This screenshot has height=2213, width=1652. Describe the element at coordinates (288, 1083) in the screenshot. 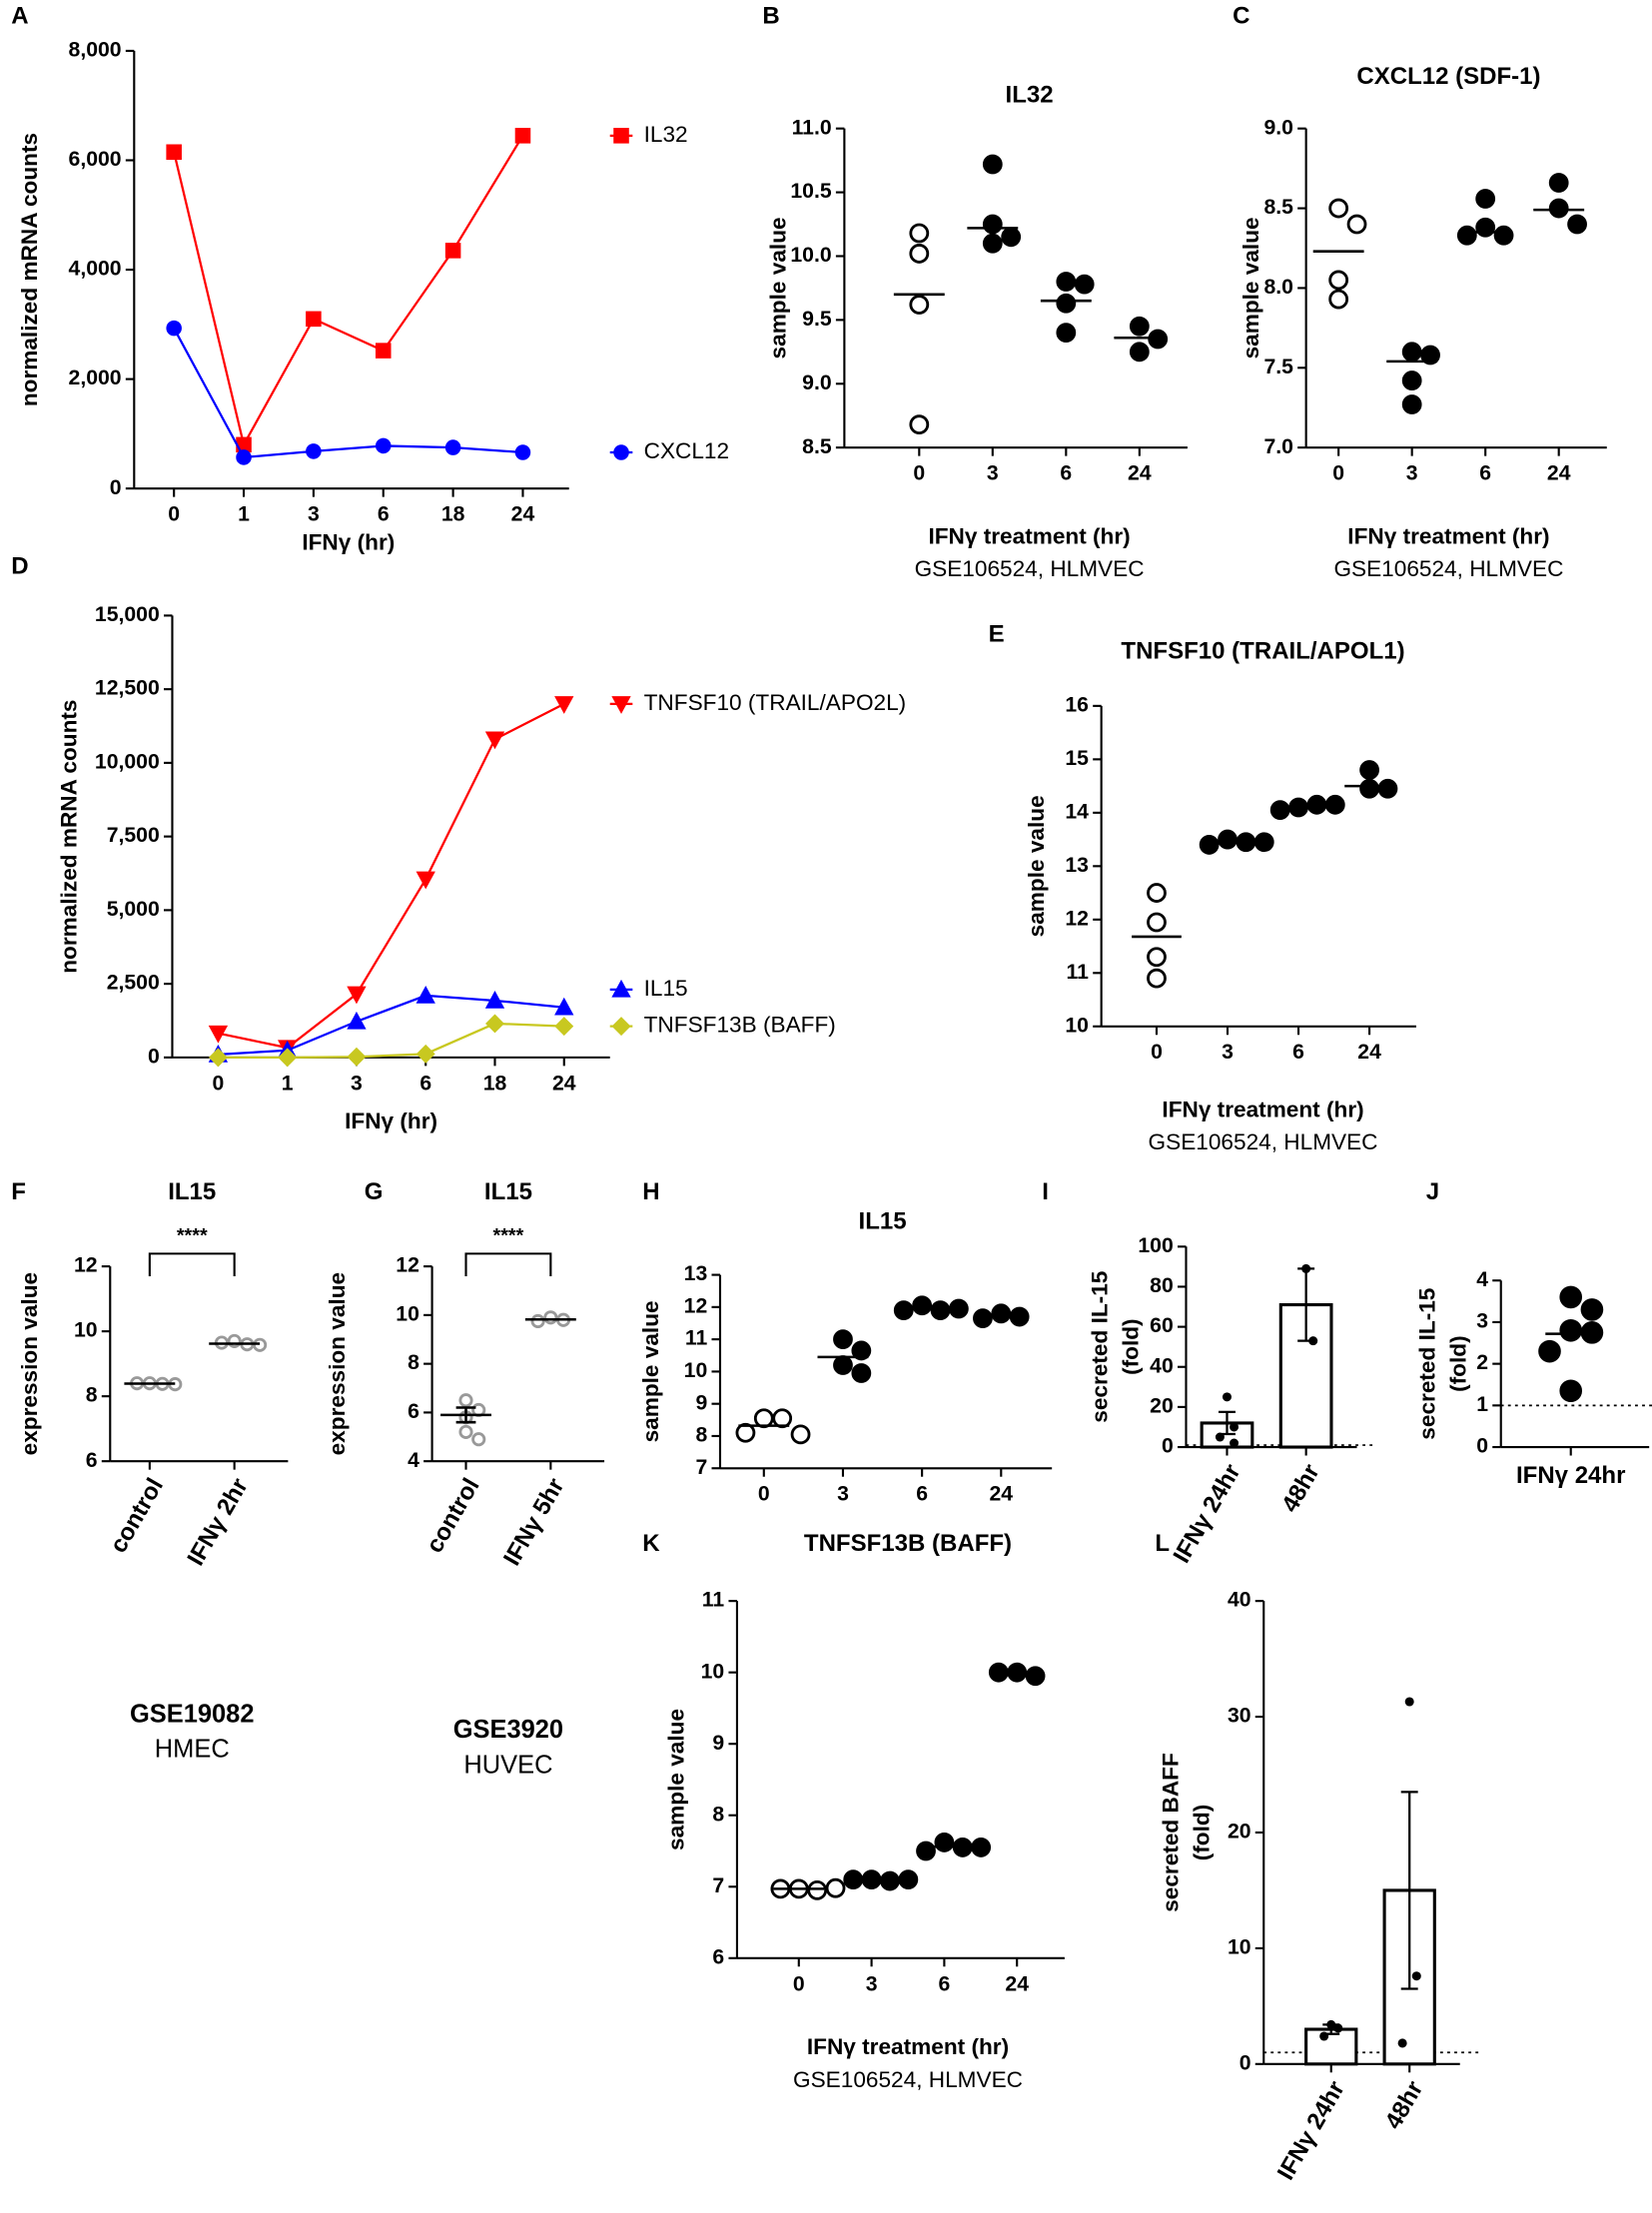

I see `x-tick-label: 1` at that location.